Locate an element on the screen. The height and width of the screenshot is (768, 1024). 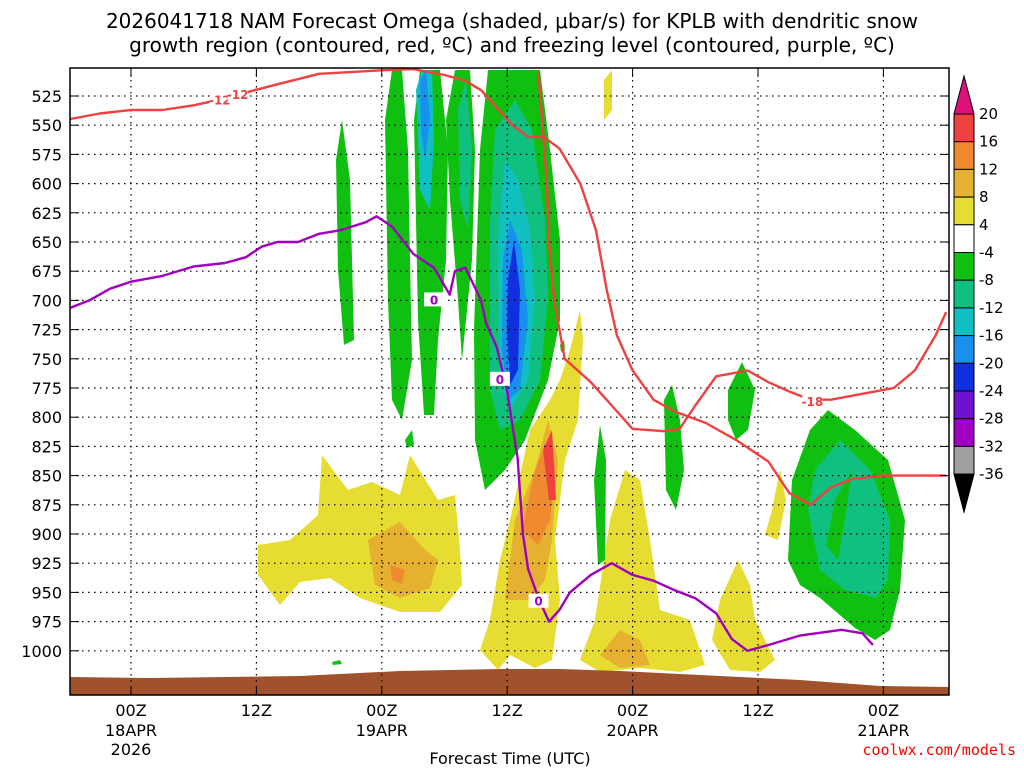
y-tick-label: 725 is located at coordinates (46, 330).